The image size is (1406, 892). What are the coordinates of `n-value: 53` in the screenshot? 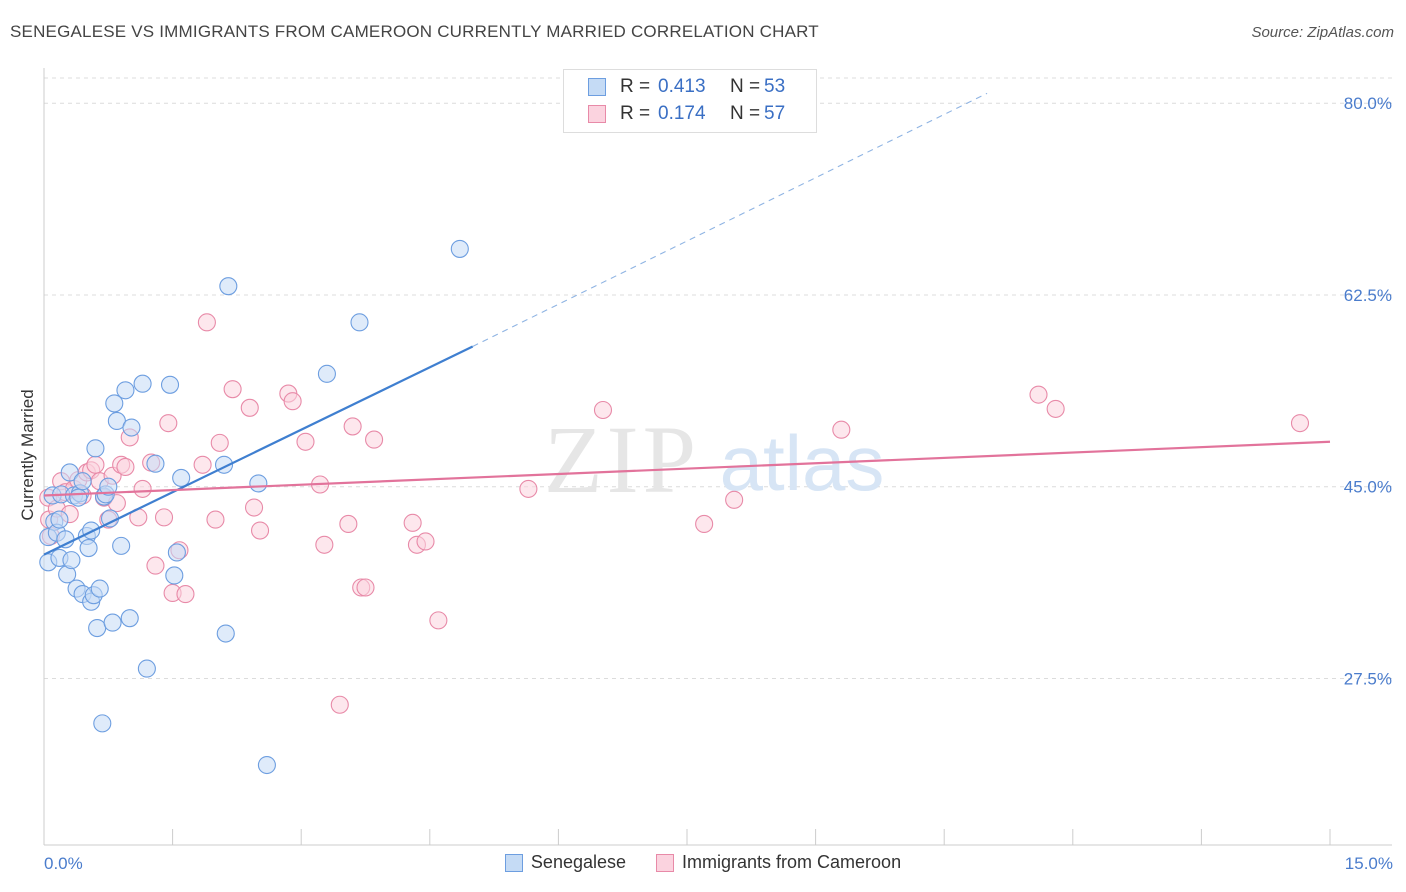 It's located at (775, 86).